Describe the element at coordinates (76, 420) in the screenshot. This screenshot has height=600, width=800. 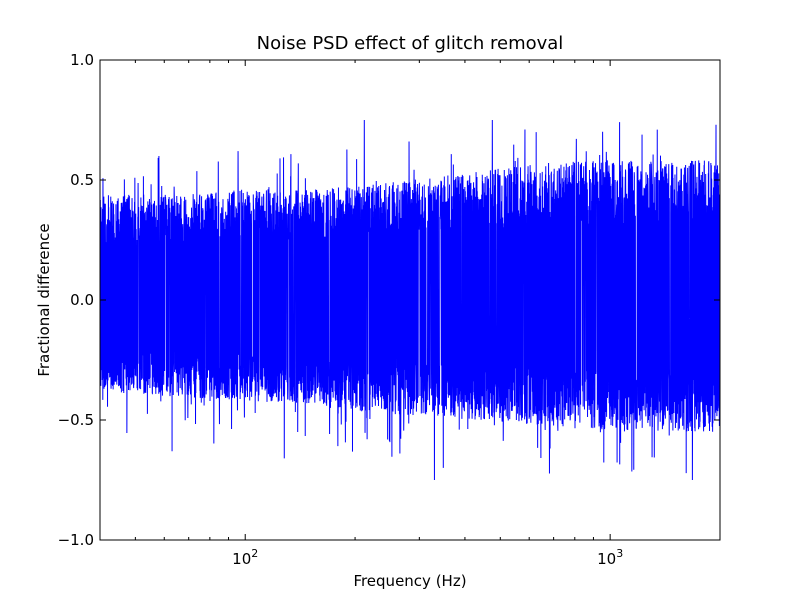
I see `y-tick-label: −0.5` at that location.